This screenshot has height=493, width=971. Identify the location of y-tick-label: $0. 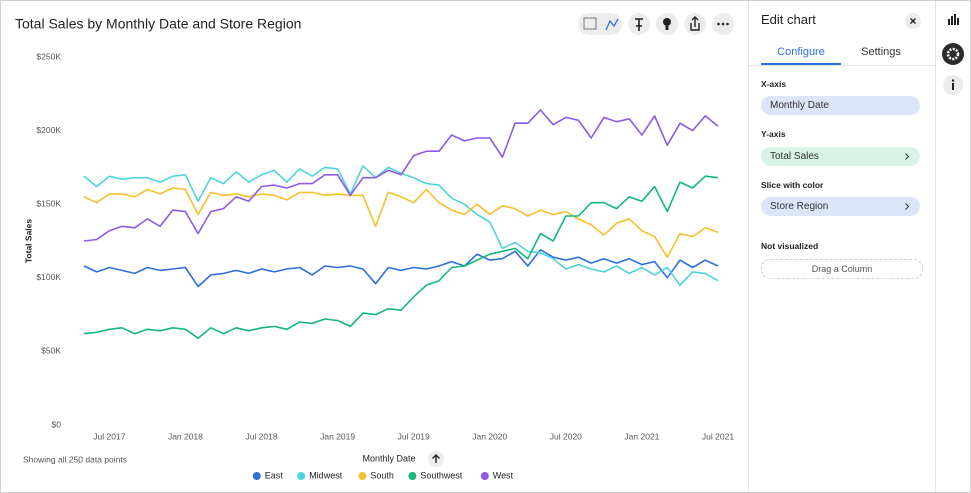
(57, 424).